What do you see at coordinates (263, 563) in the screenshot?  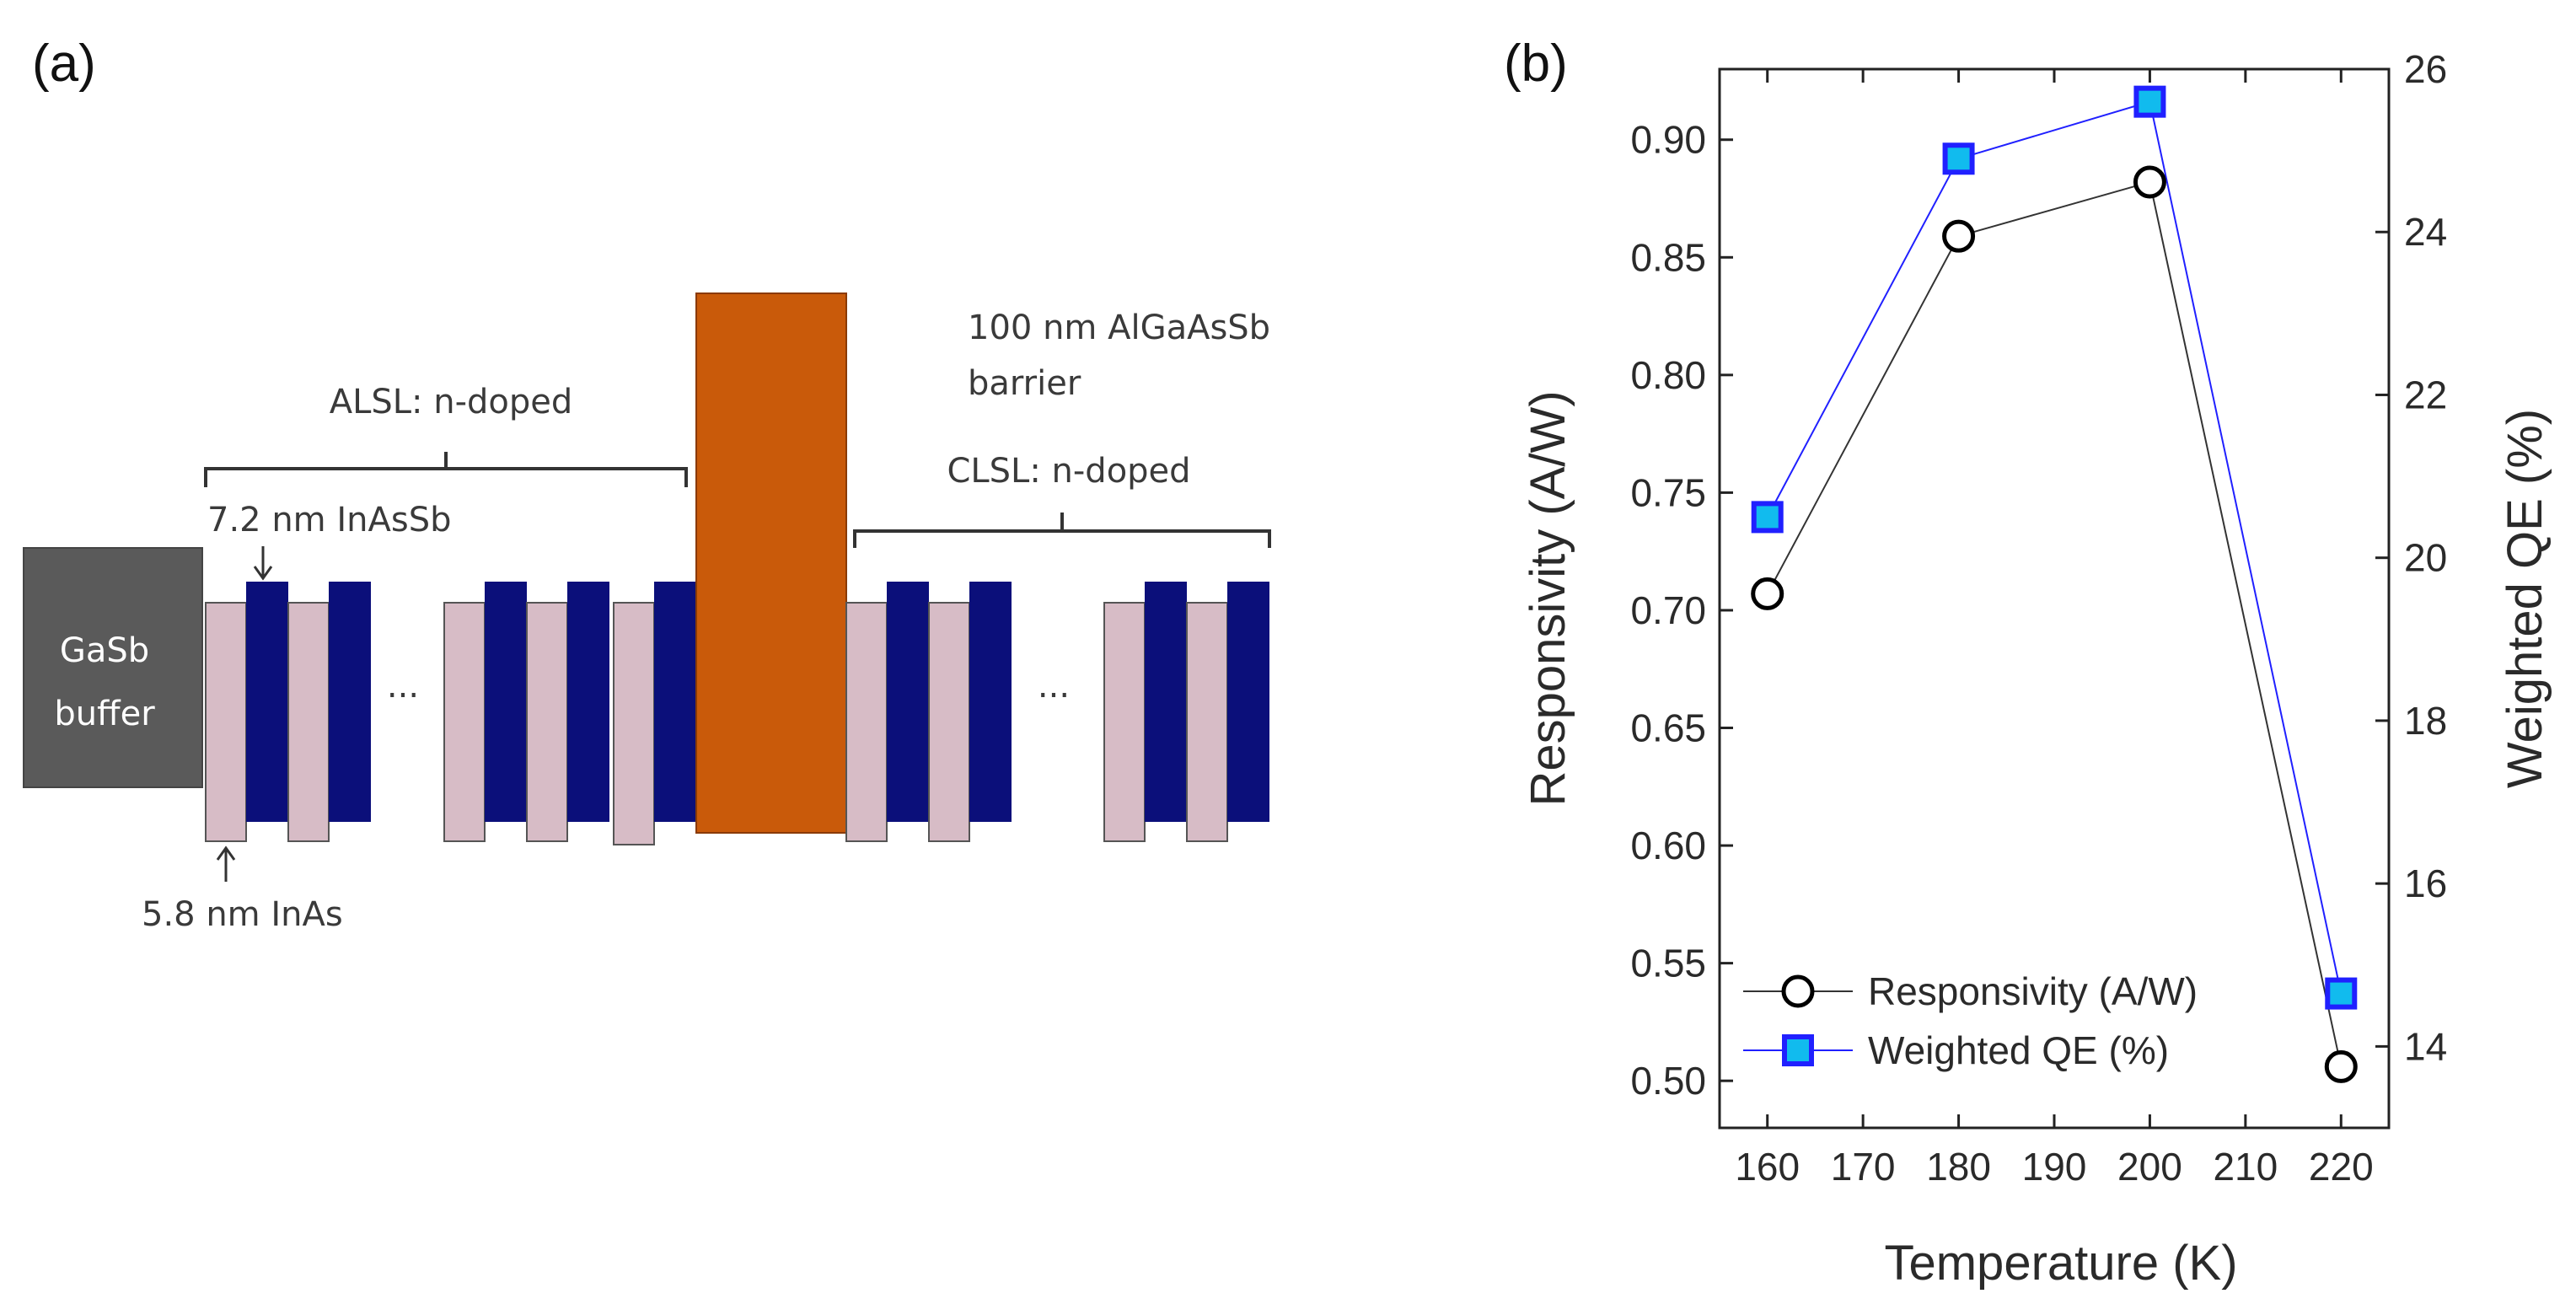 I see `inassb-arrow` at bounding box center [263, 563].